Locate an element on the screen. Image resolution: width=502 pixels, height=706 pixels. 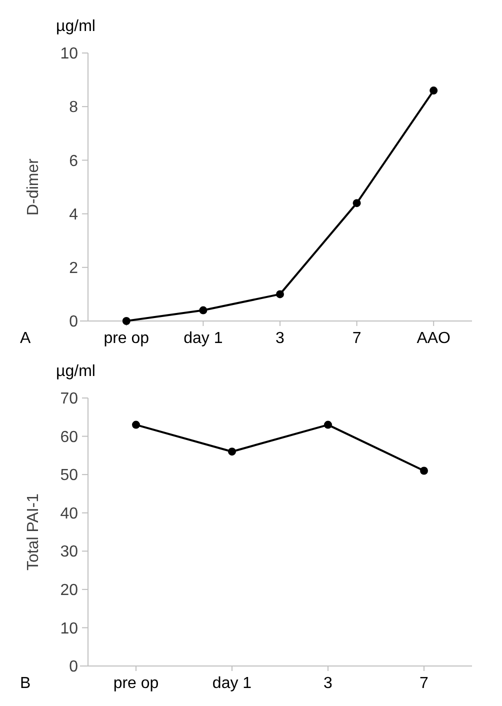
y-tick-label: 60 is located at coordinates (69, 437).